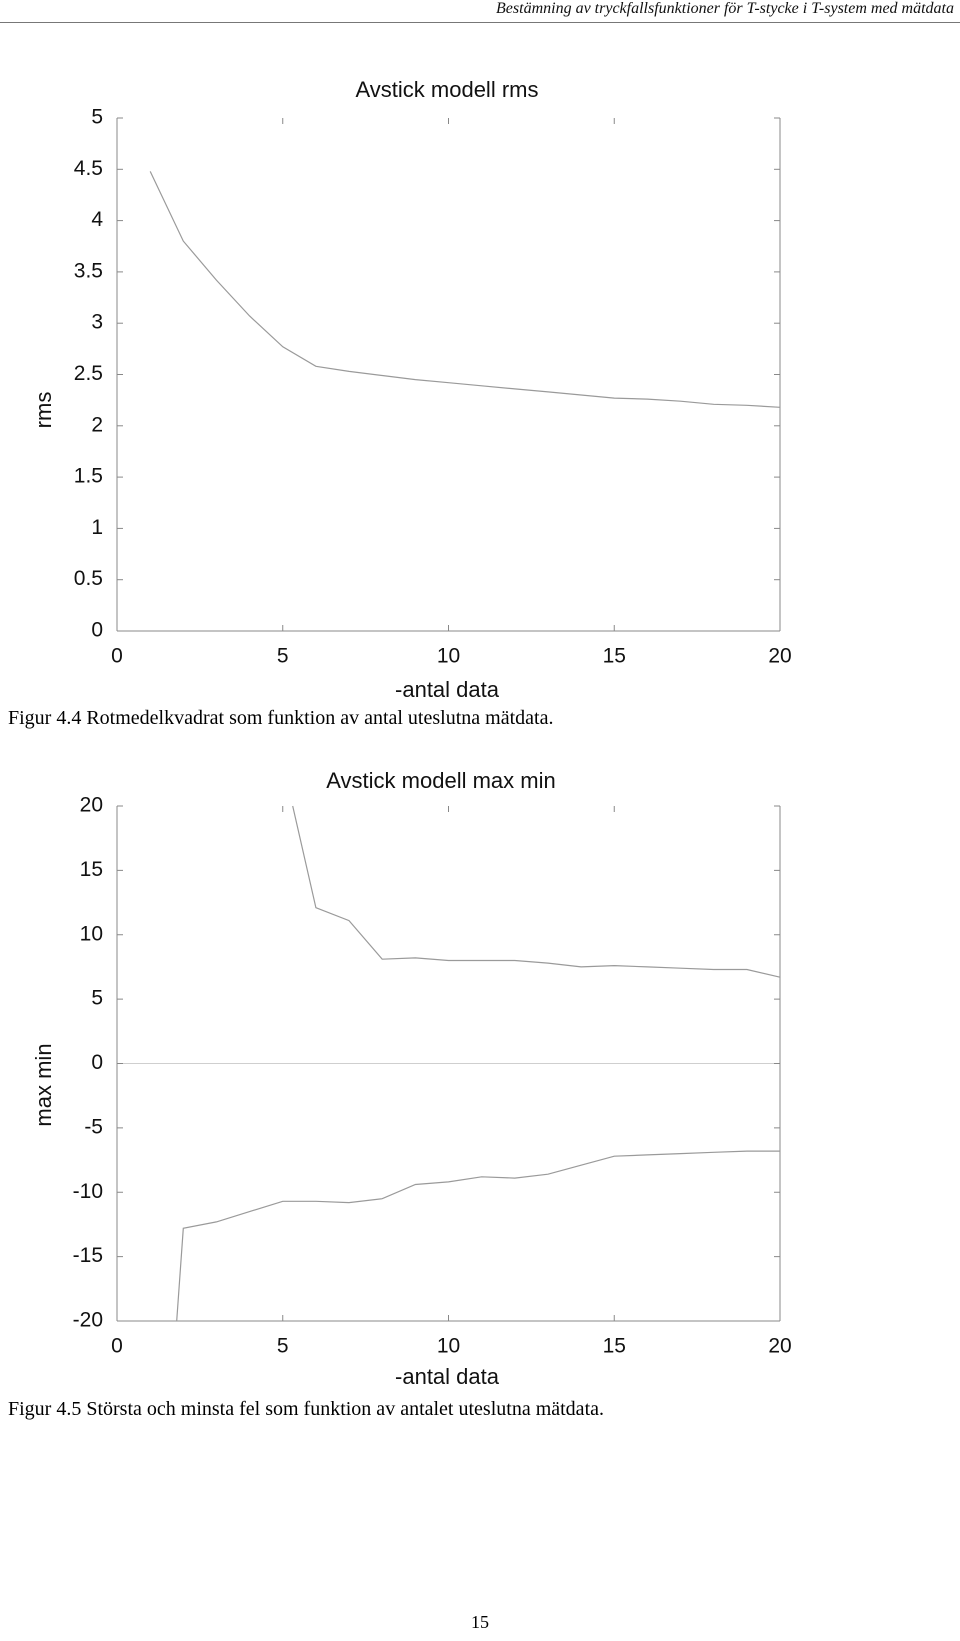 The image size is (960, 1641). Describe the element at coordinates (88, 1191) in the screenshot. I see `y-tick-label: -10` at that location.